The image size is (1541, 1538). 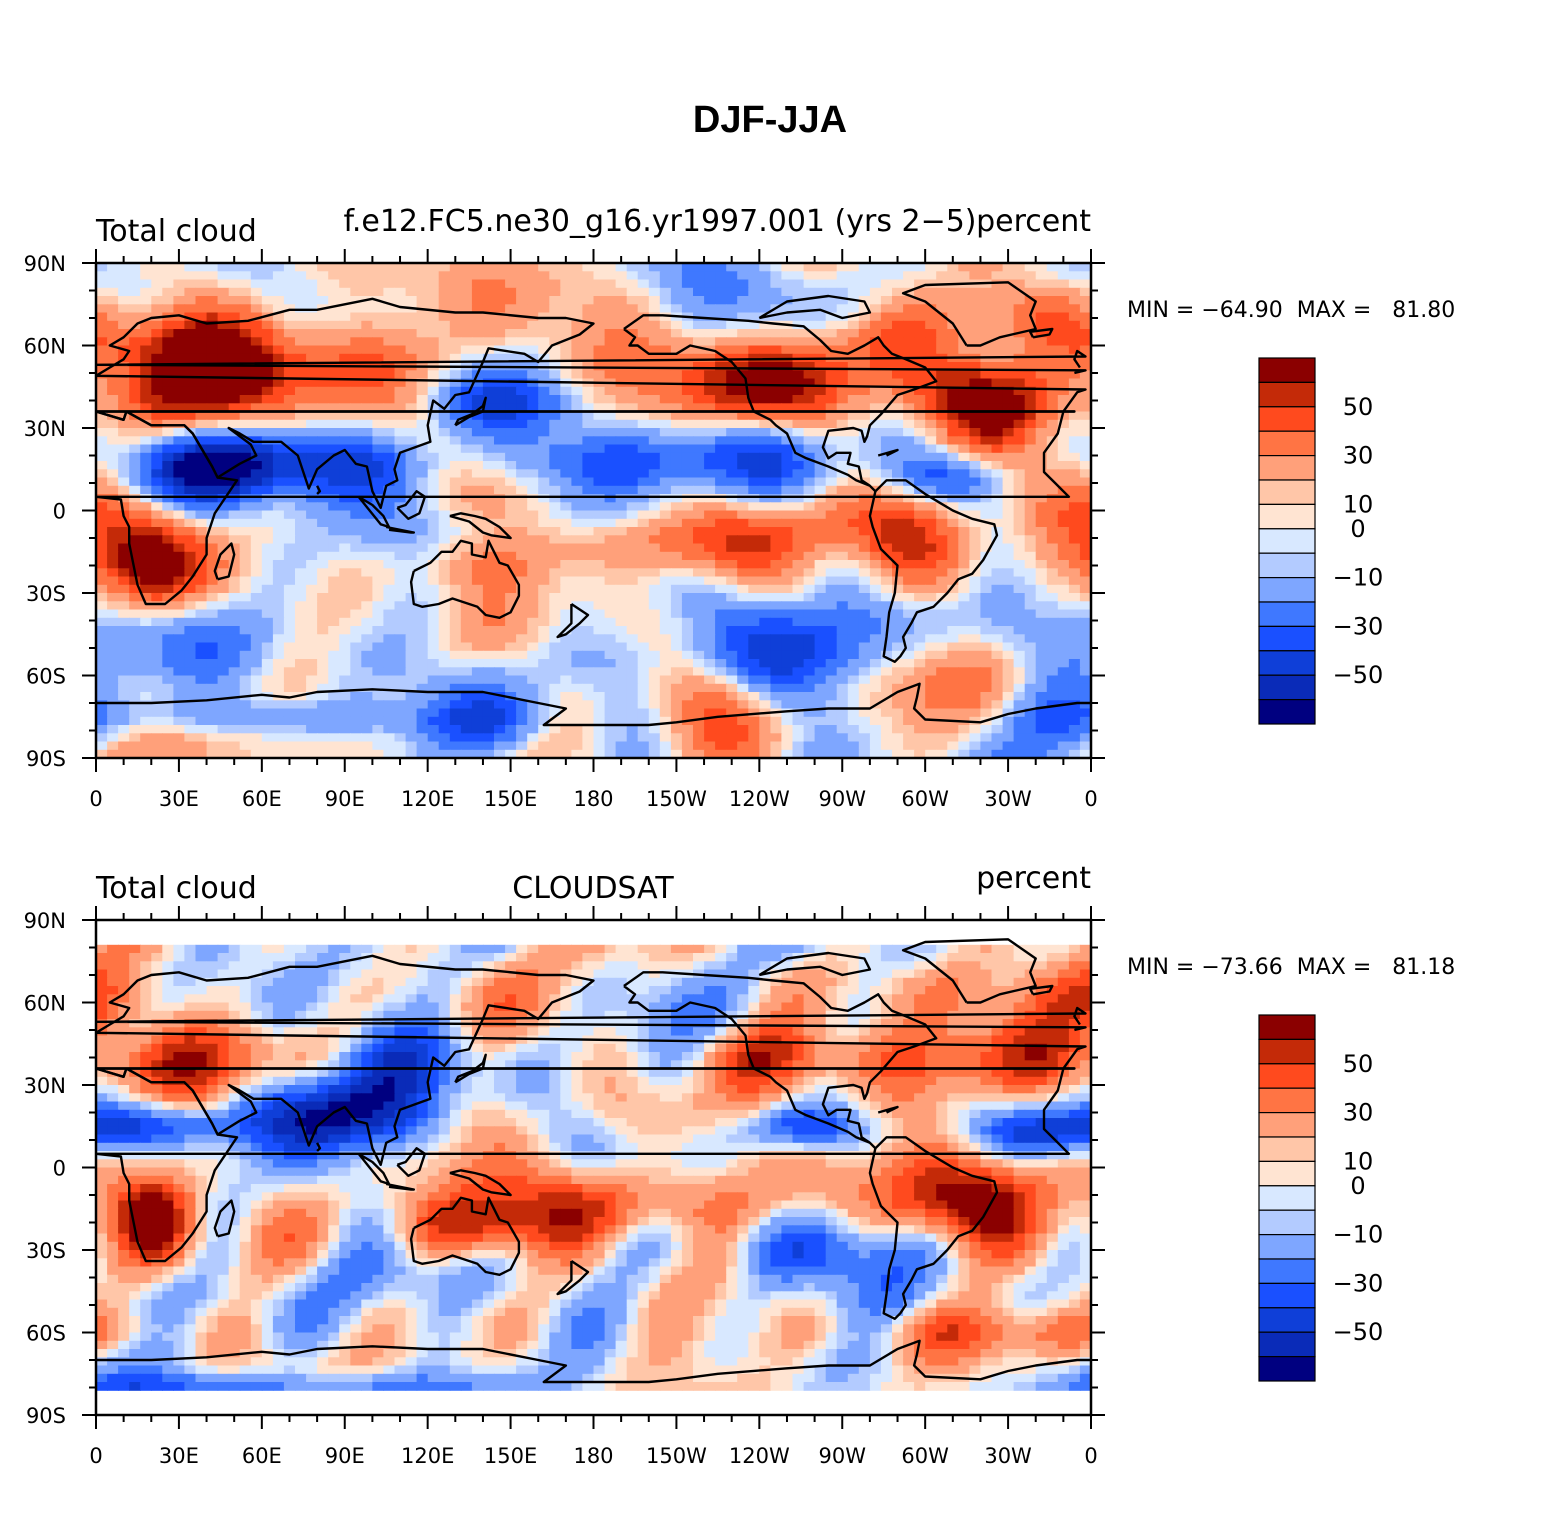 I want to click on panel-center-label: f.e12.FC5.ne30_g16.yr1997.001 (yrs 2−5), so click(x=659, y=221).